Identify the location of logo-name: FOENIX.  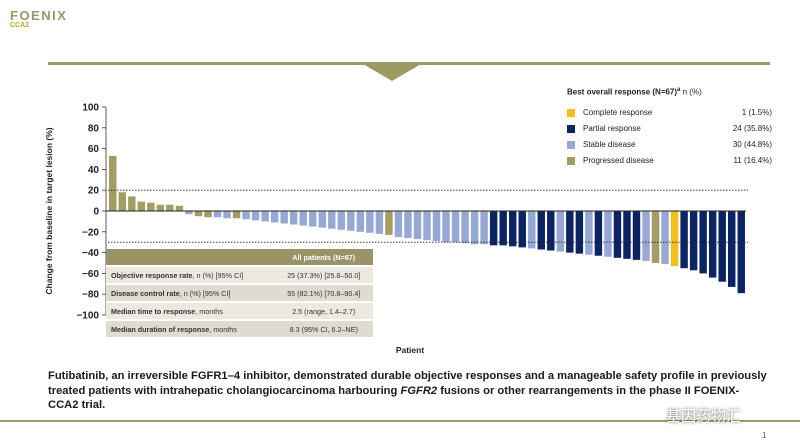
(39, 15).